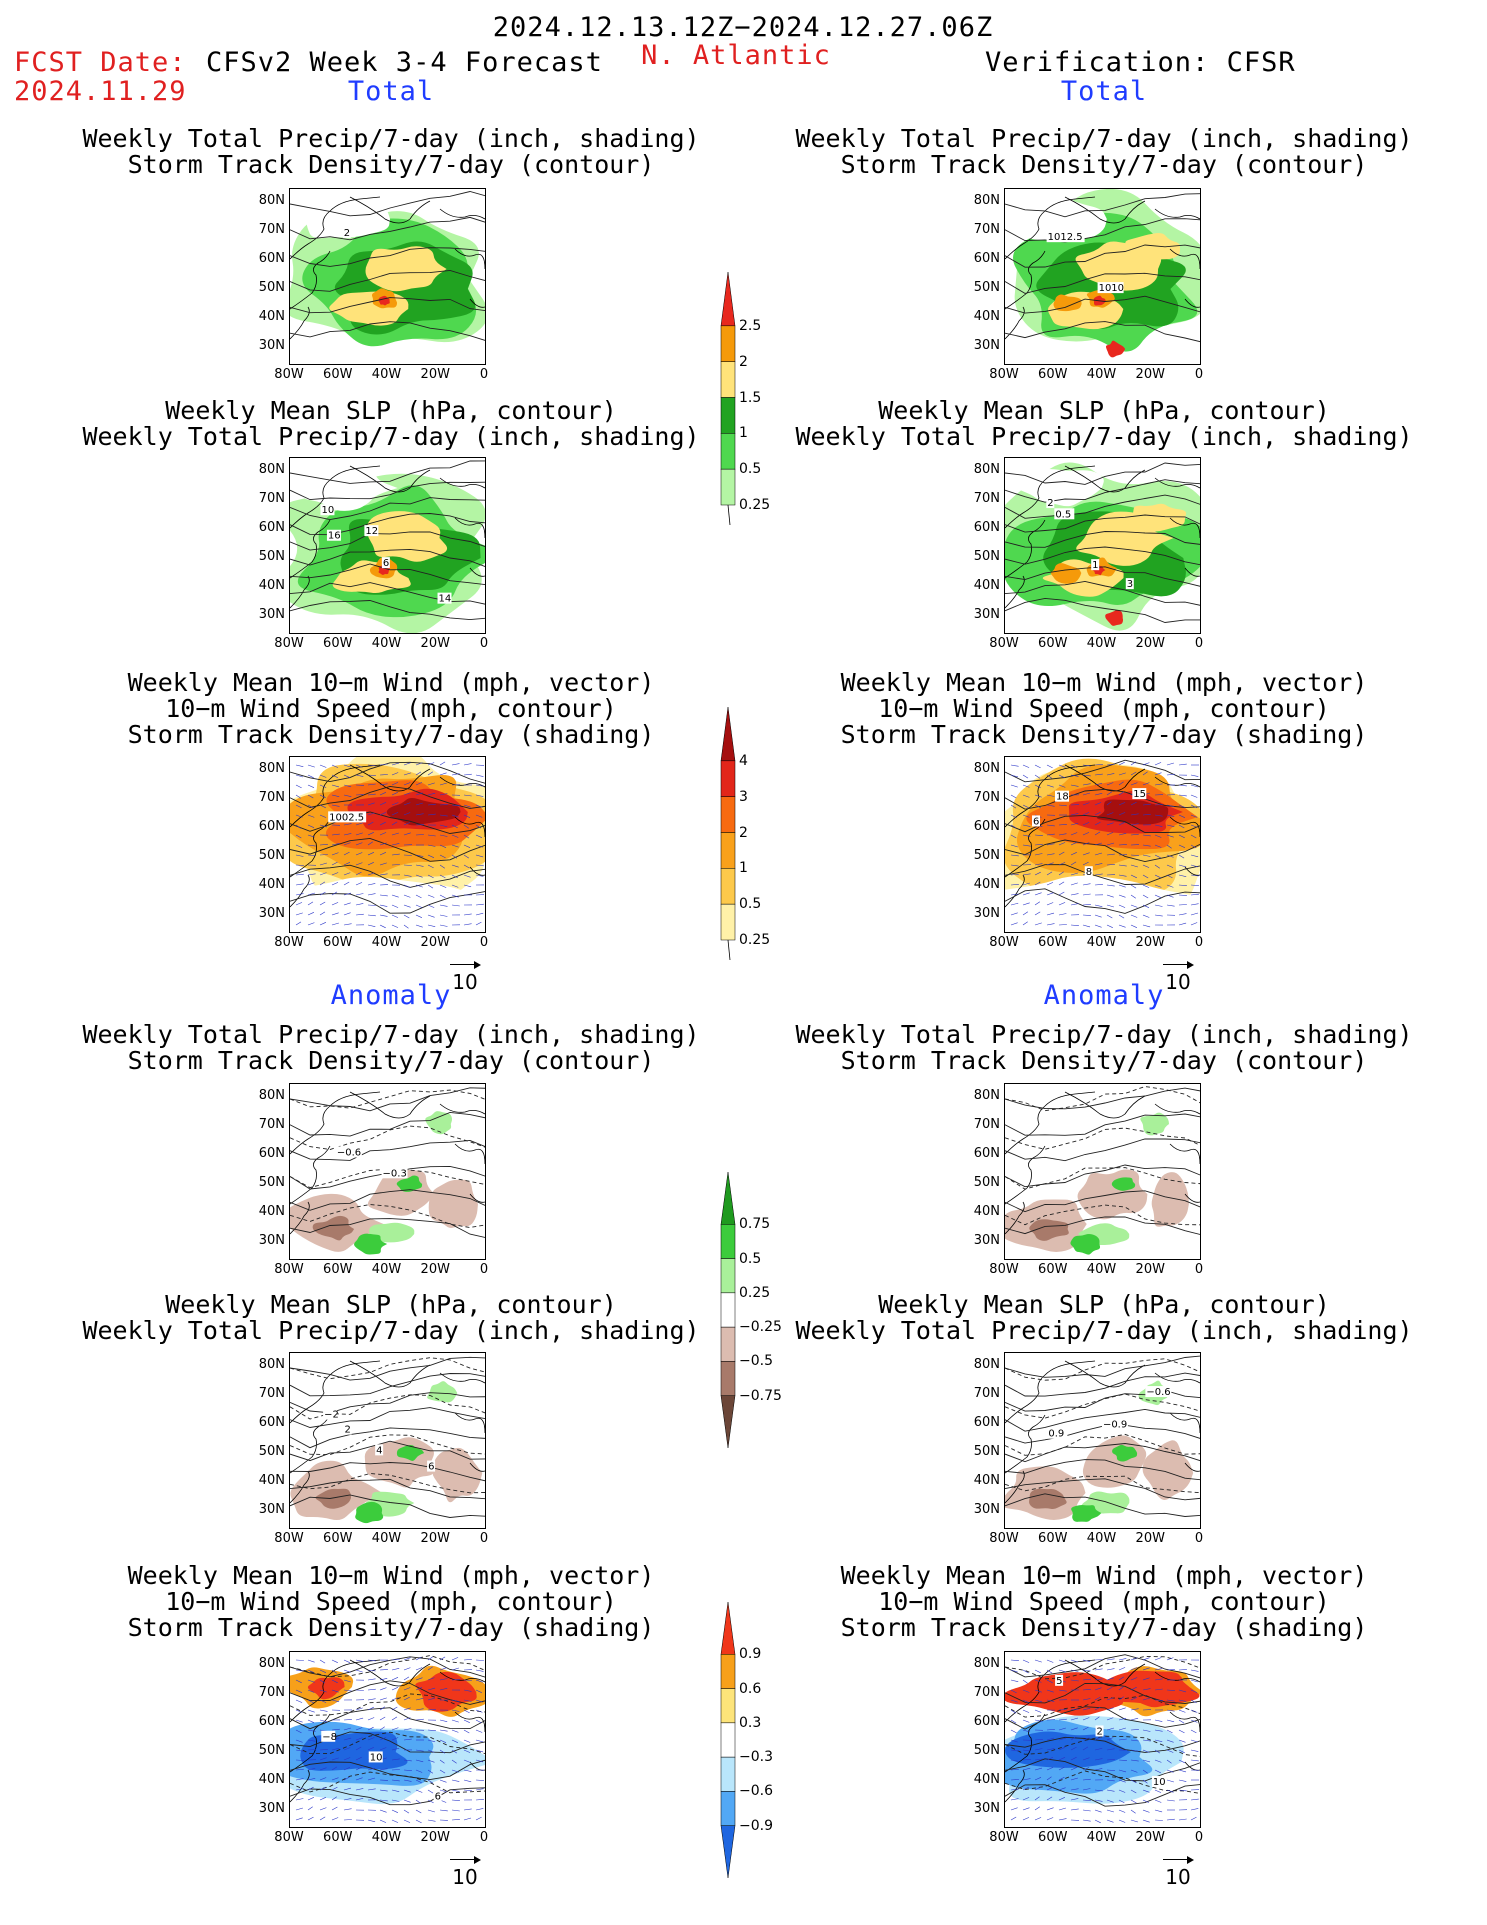 The width and height of the screenshot is (1487, 1925). Describe the element at coordinates (986, 556) in the screenshot. I see `lat-label: 50N` at that location.